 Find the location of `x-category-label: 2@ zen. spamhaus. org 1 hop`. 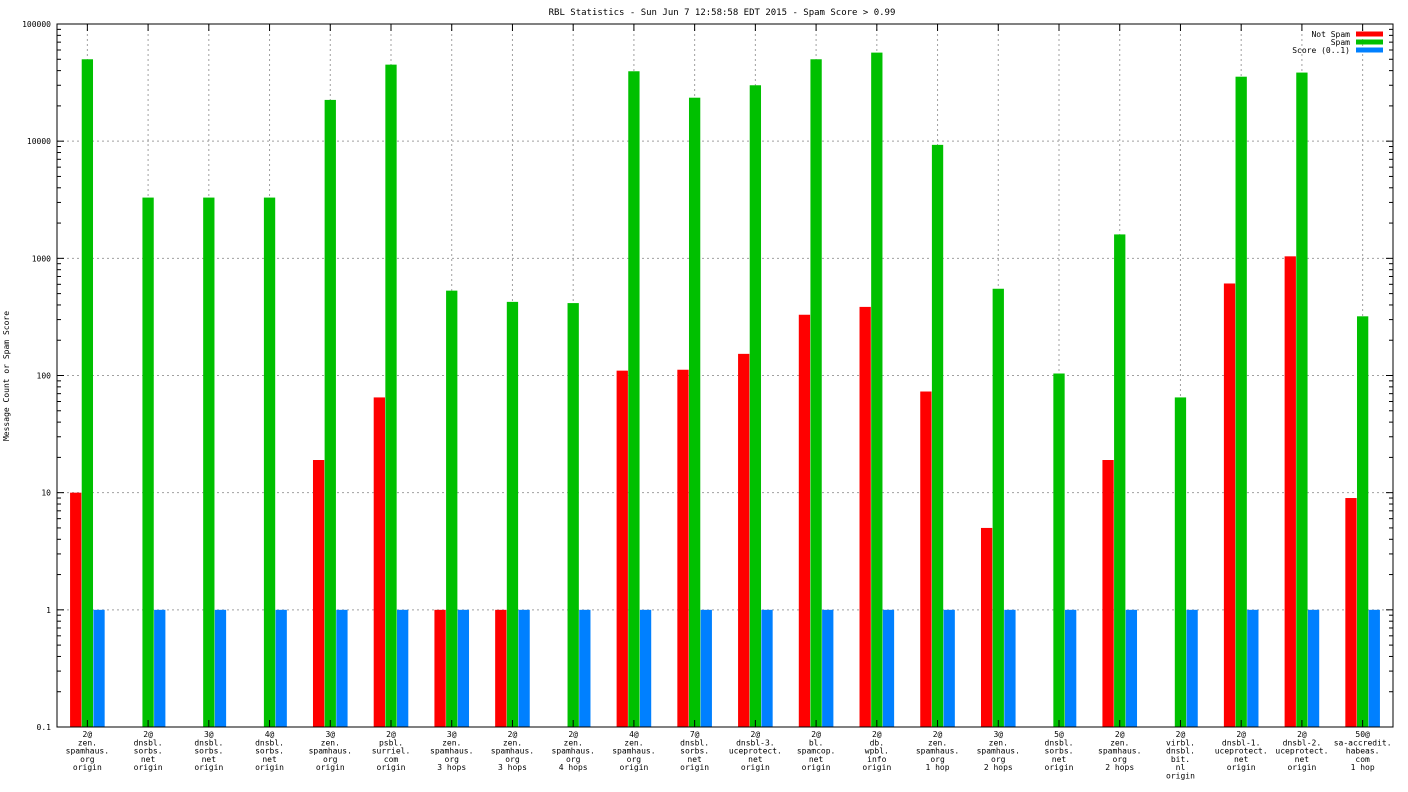

x-category-label: 2@ zen. spamhaus. org 1 hop is located at coordinates (937, 751).